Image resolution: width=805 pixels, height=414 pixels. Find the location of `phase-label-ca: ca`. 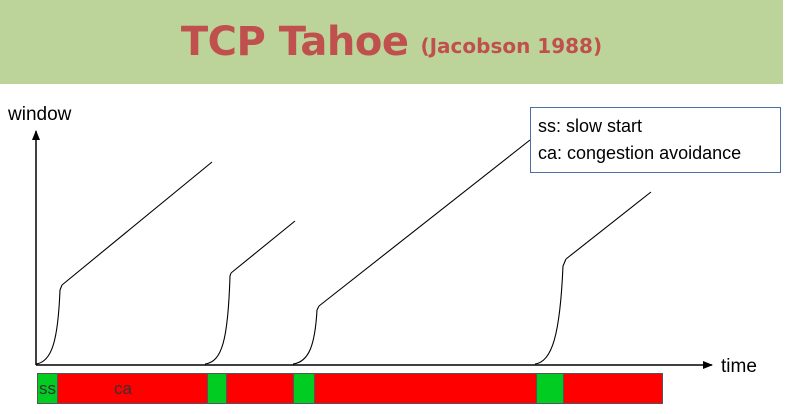

phase-label-ca: ca is located at coordinates (123, 388).